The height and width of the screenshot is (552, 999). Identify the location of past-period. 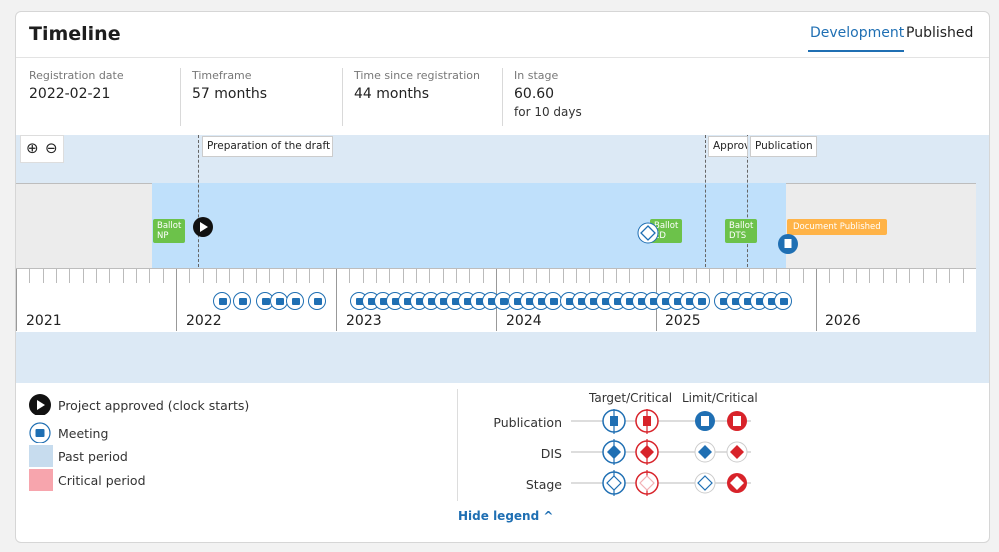
(469, 225).